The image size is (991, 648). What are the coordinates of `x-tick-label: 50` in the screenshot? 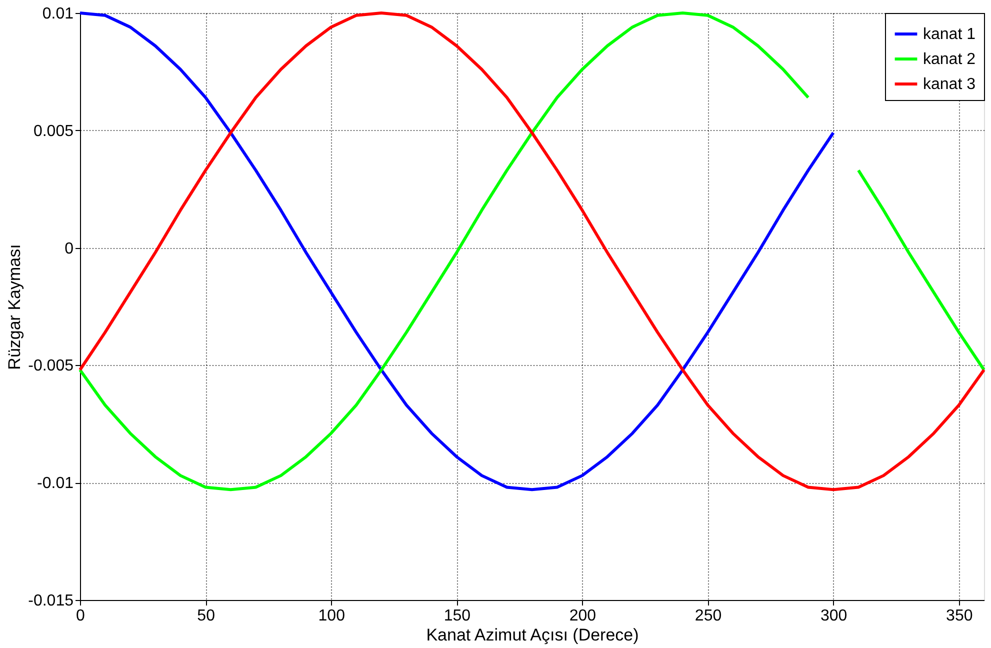 It's located at (206, 616).